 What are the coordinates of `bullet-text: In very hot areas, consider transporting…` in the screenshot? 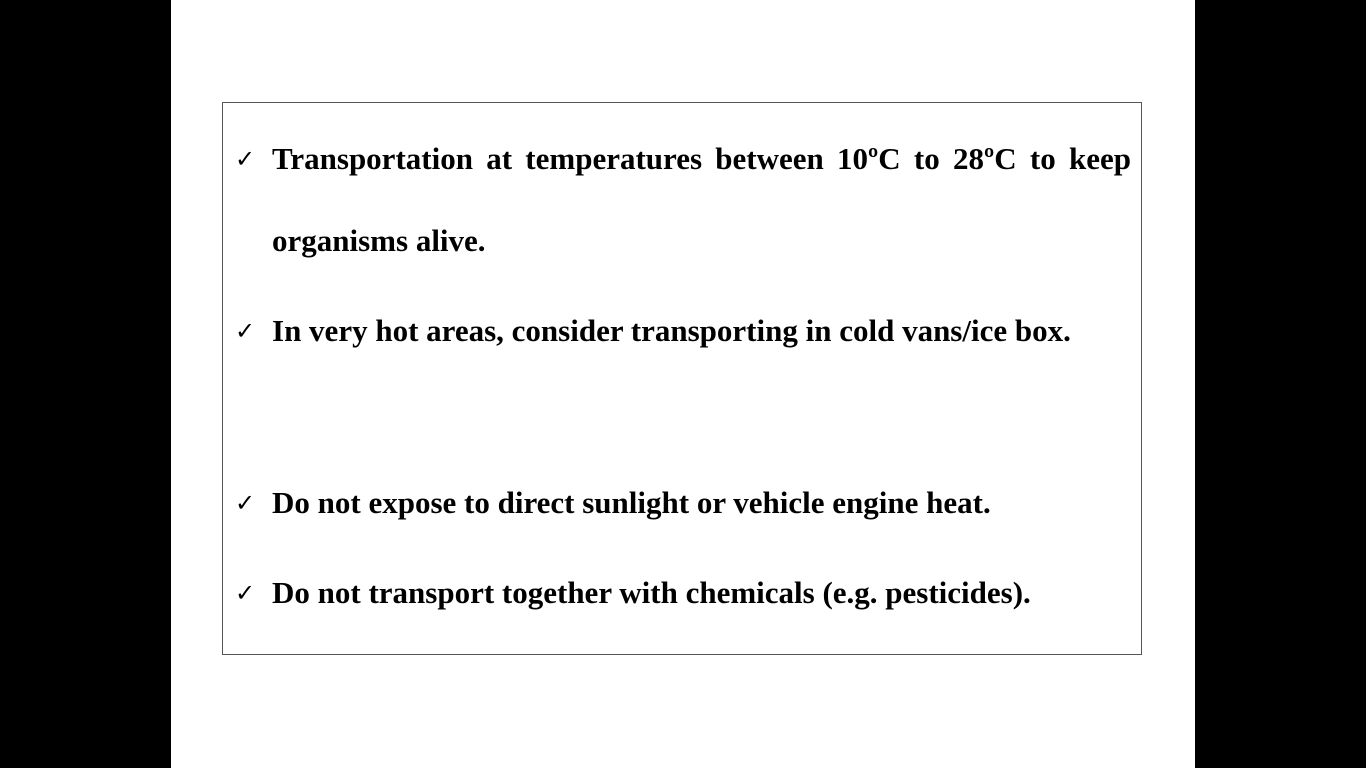 It's located at (671, 330).